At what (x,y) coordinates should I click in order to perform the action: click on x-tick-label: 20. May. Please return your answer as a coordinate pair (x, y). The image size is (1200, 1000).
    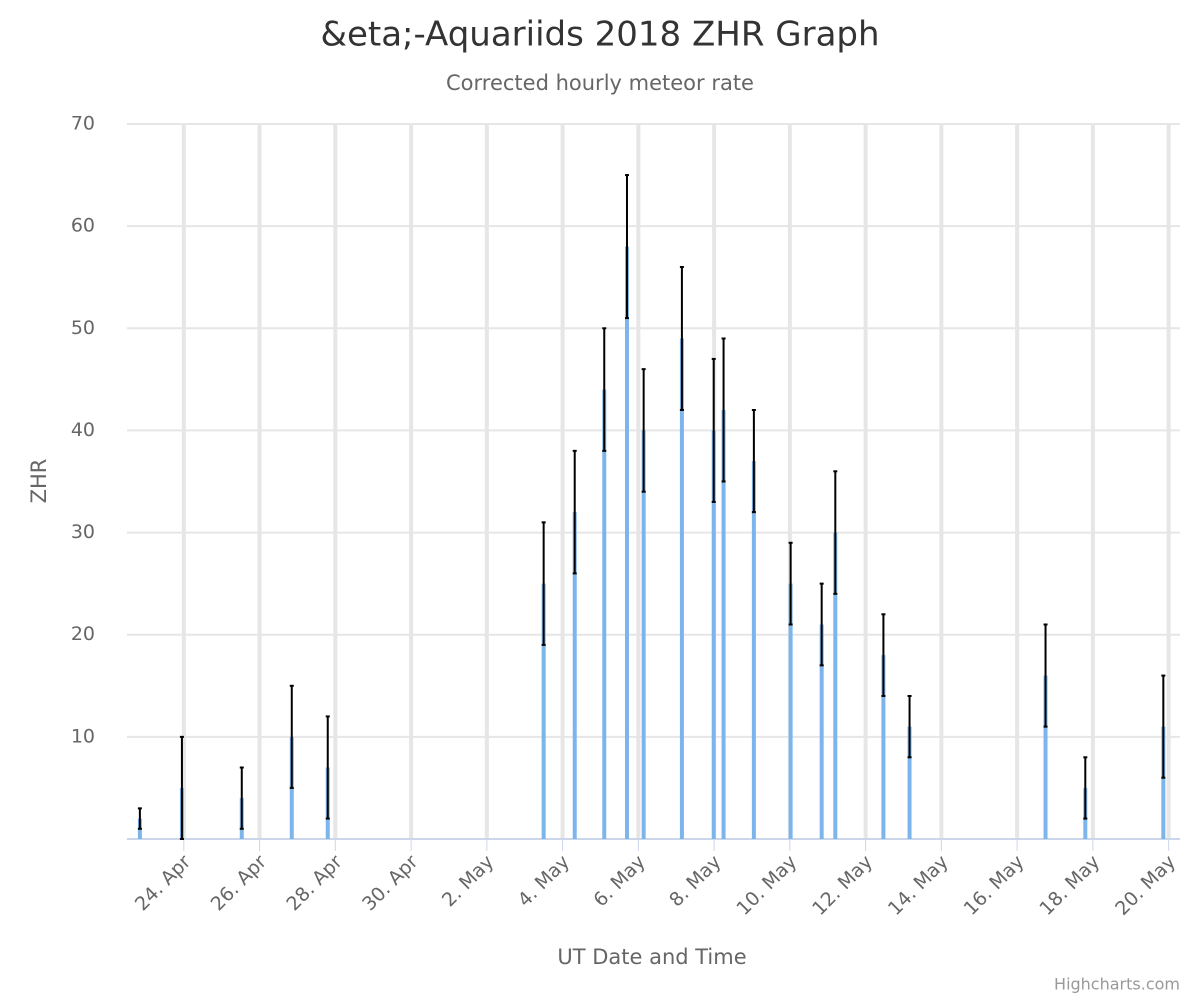
    Looking at the image, I should click on (1145, 885).